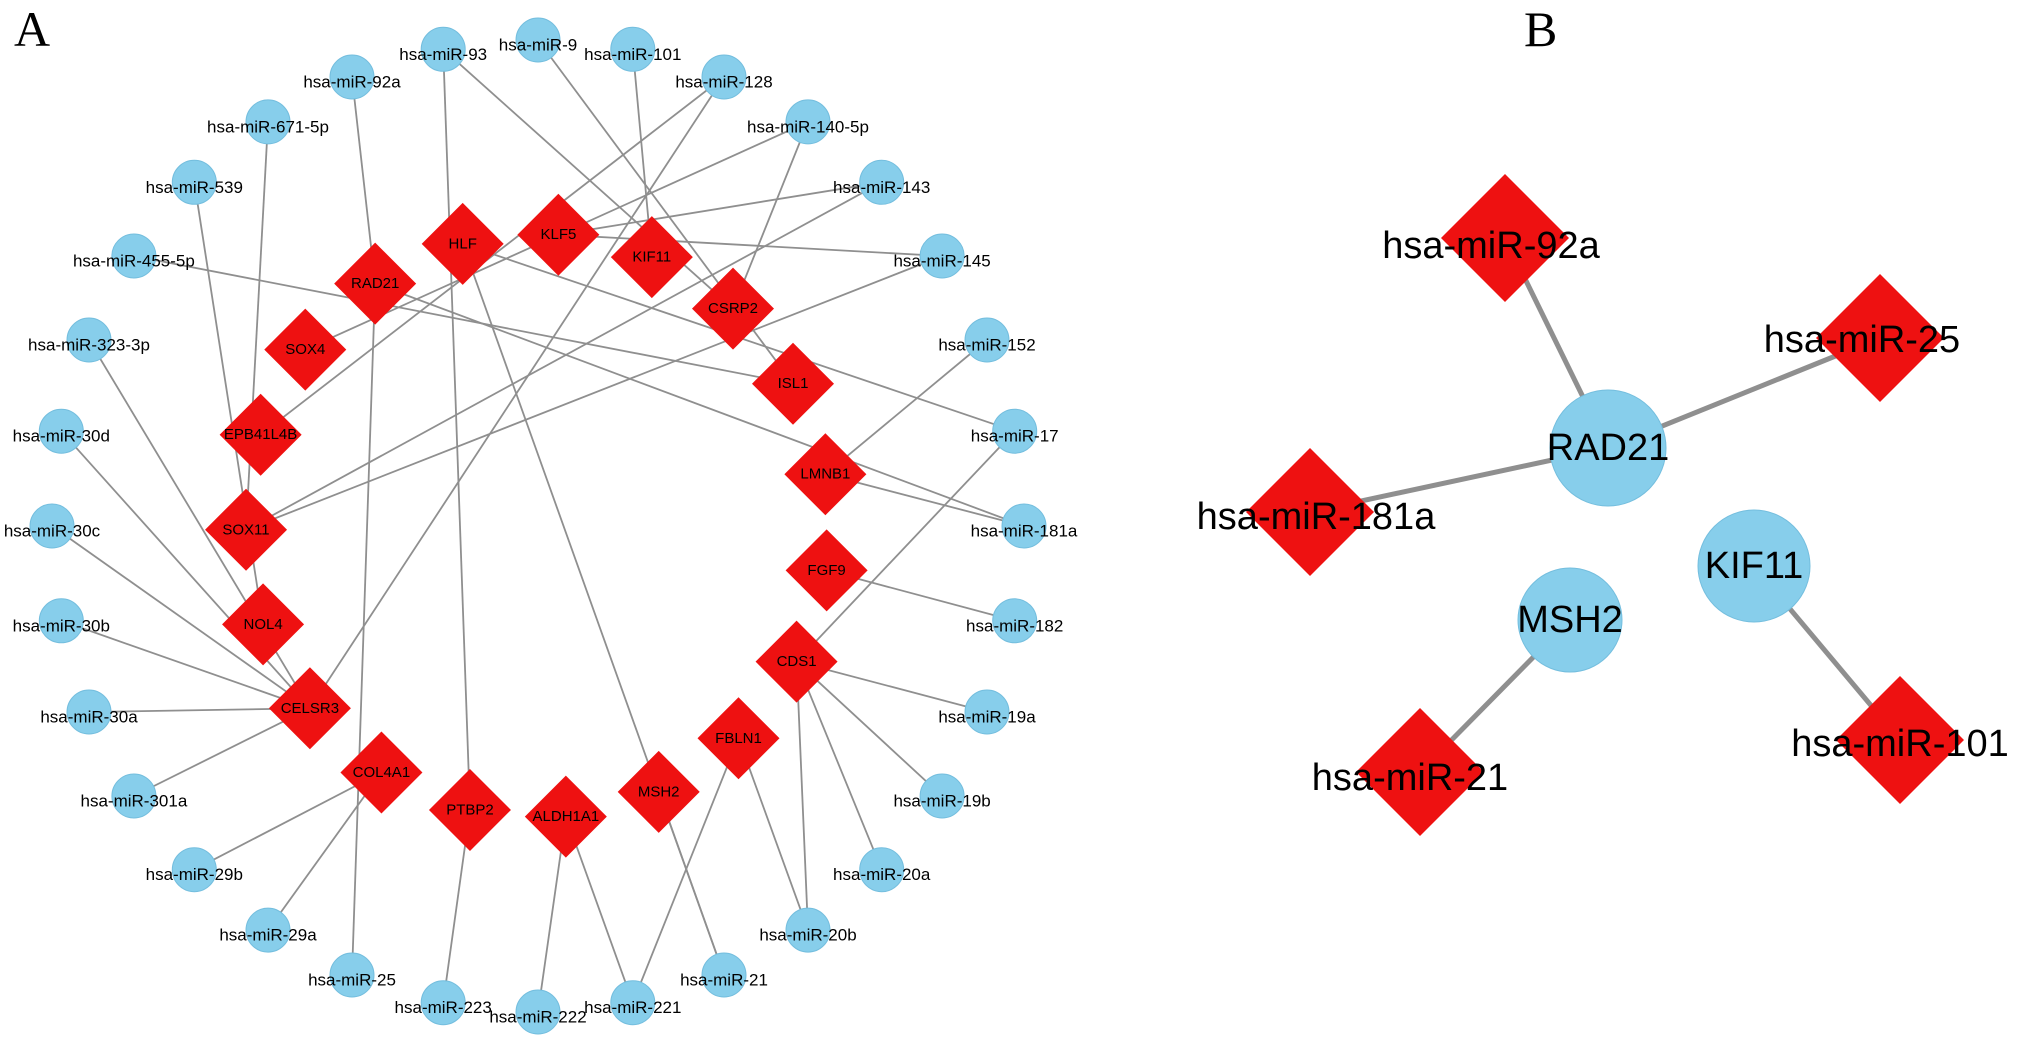 The image size is (2032, 1042). I want to click on gene-node-PTBP2, so click(469, 809).